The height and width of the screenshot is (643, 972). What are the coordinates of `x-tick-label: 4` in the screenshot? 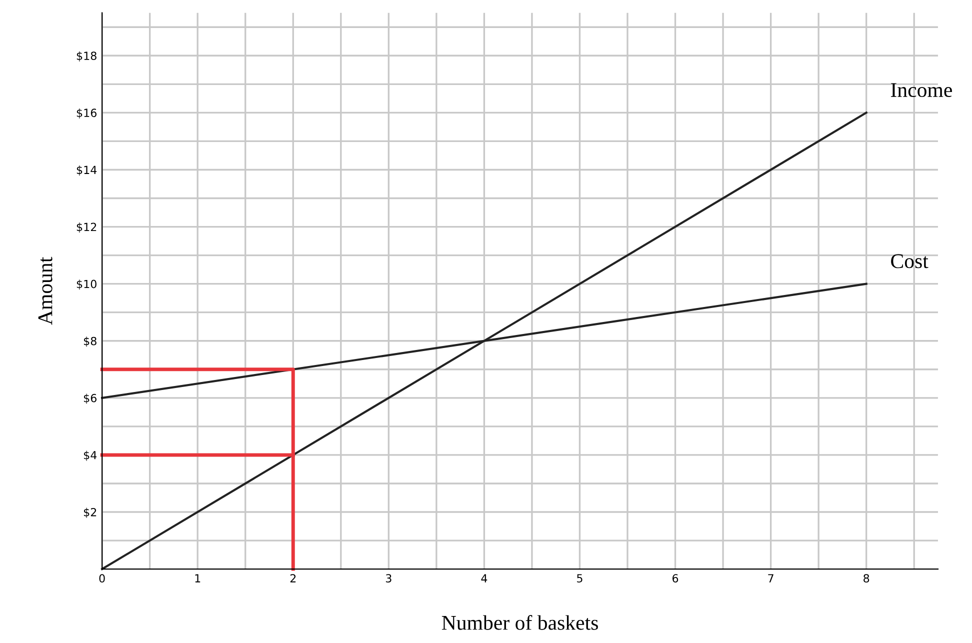 It's located at (484, 578).